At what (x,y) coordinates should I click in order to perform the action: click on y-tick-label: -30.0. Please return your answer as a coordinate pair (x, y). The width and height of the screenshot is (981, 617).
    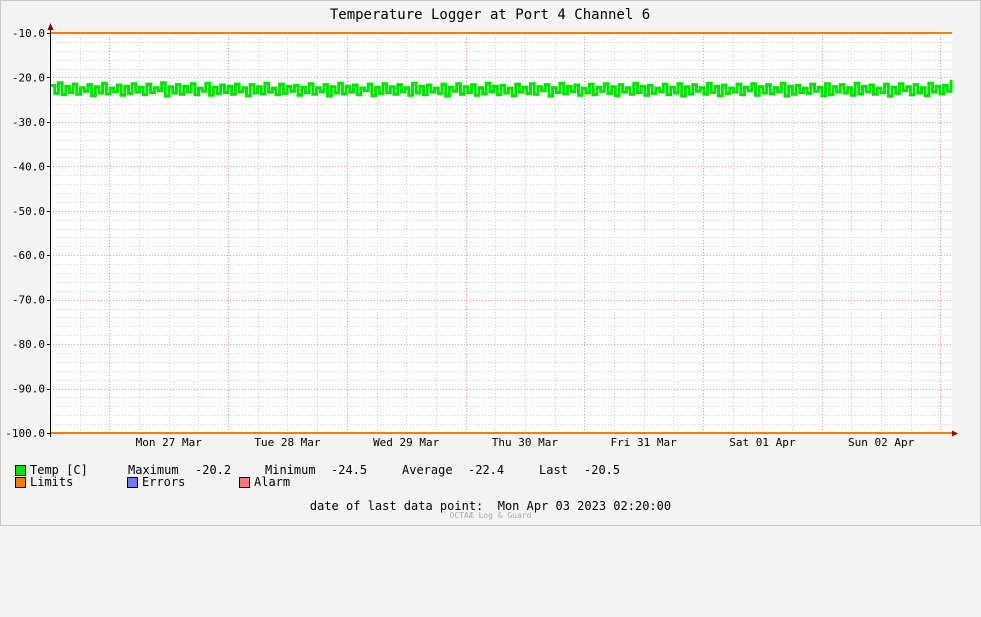
    Looking at the image, I should click on (28, 122).